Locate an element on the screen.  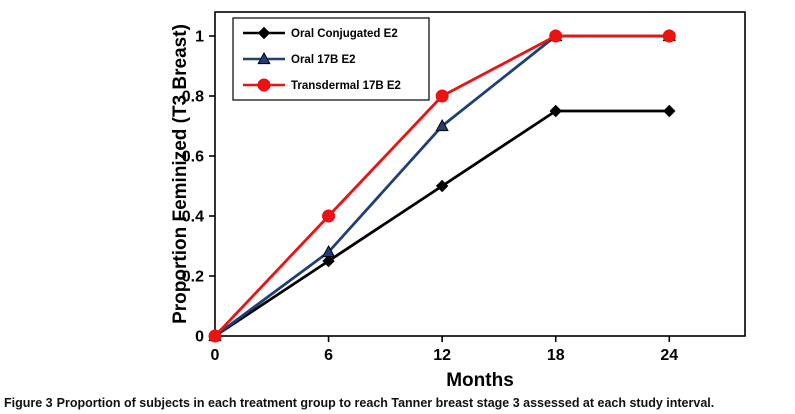
y-tick-label: 0.6 is located at coordinates (193, 157).